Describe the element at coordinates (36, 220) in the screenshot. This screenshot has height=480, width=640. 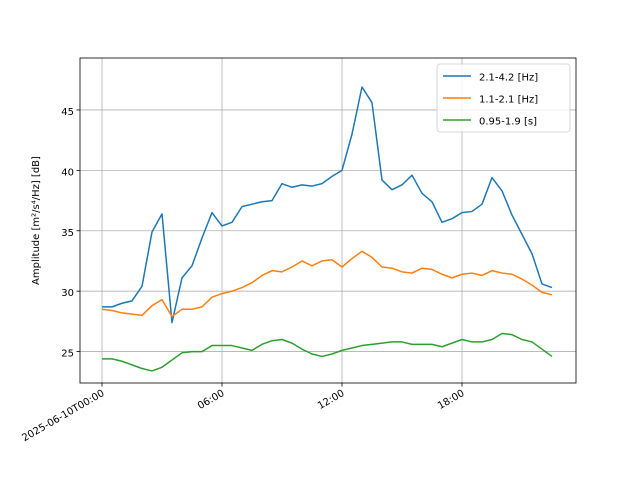
I see `y-axis-label: Amplitude [m²/s⁴/Hz] [dB]` at that location.